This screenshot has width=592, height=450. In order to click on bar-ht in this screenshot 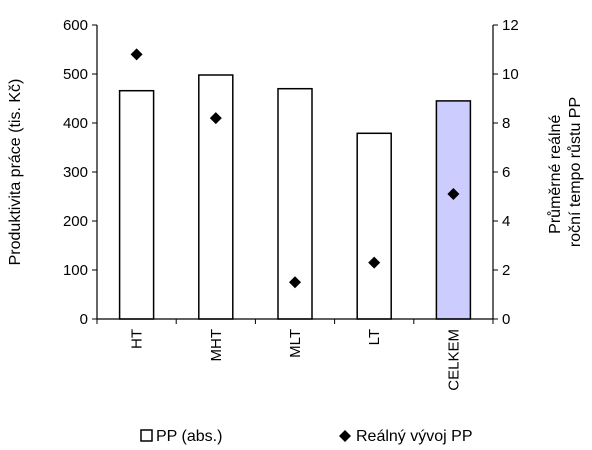, I will do `click(136, 204)`.